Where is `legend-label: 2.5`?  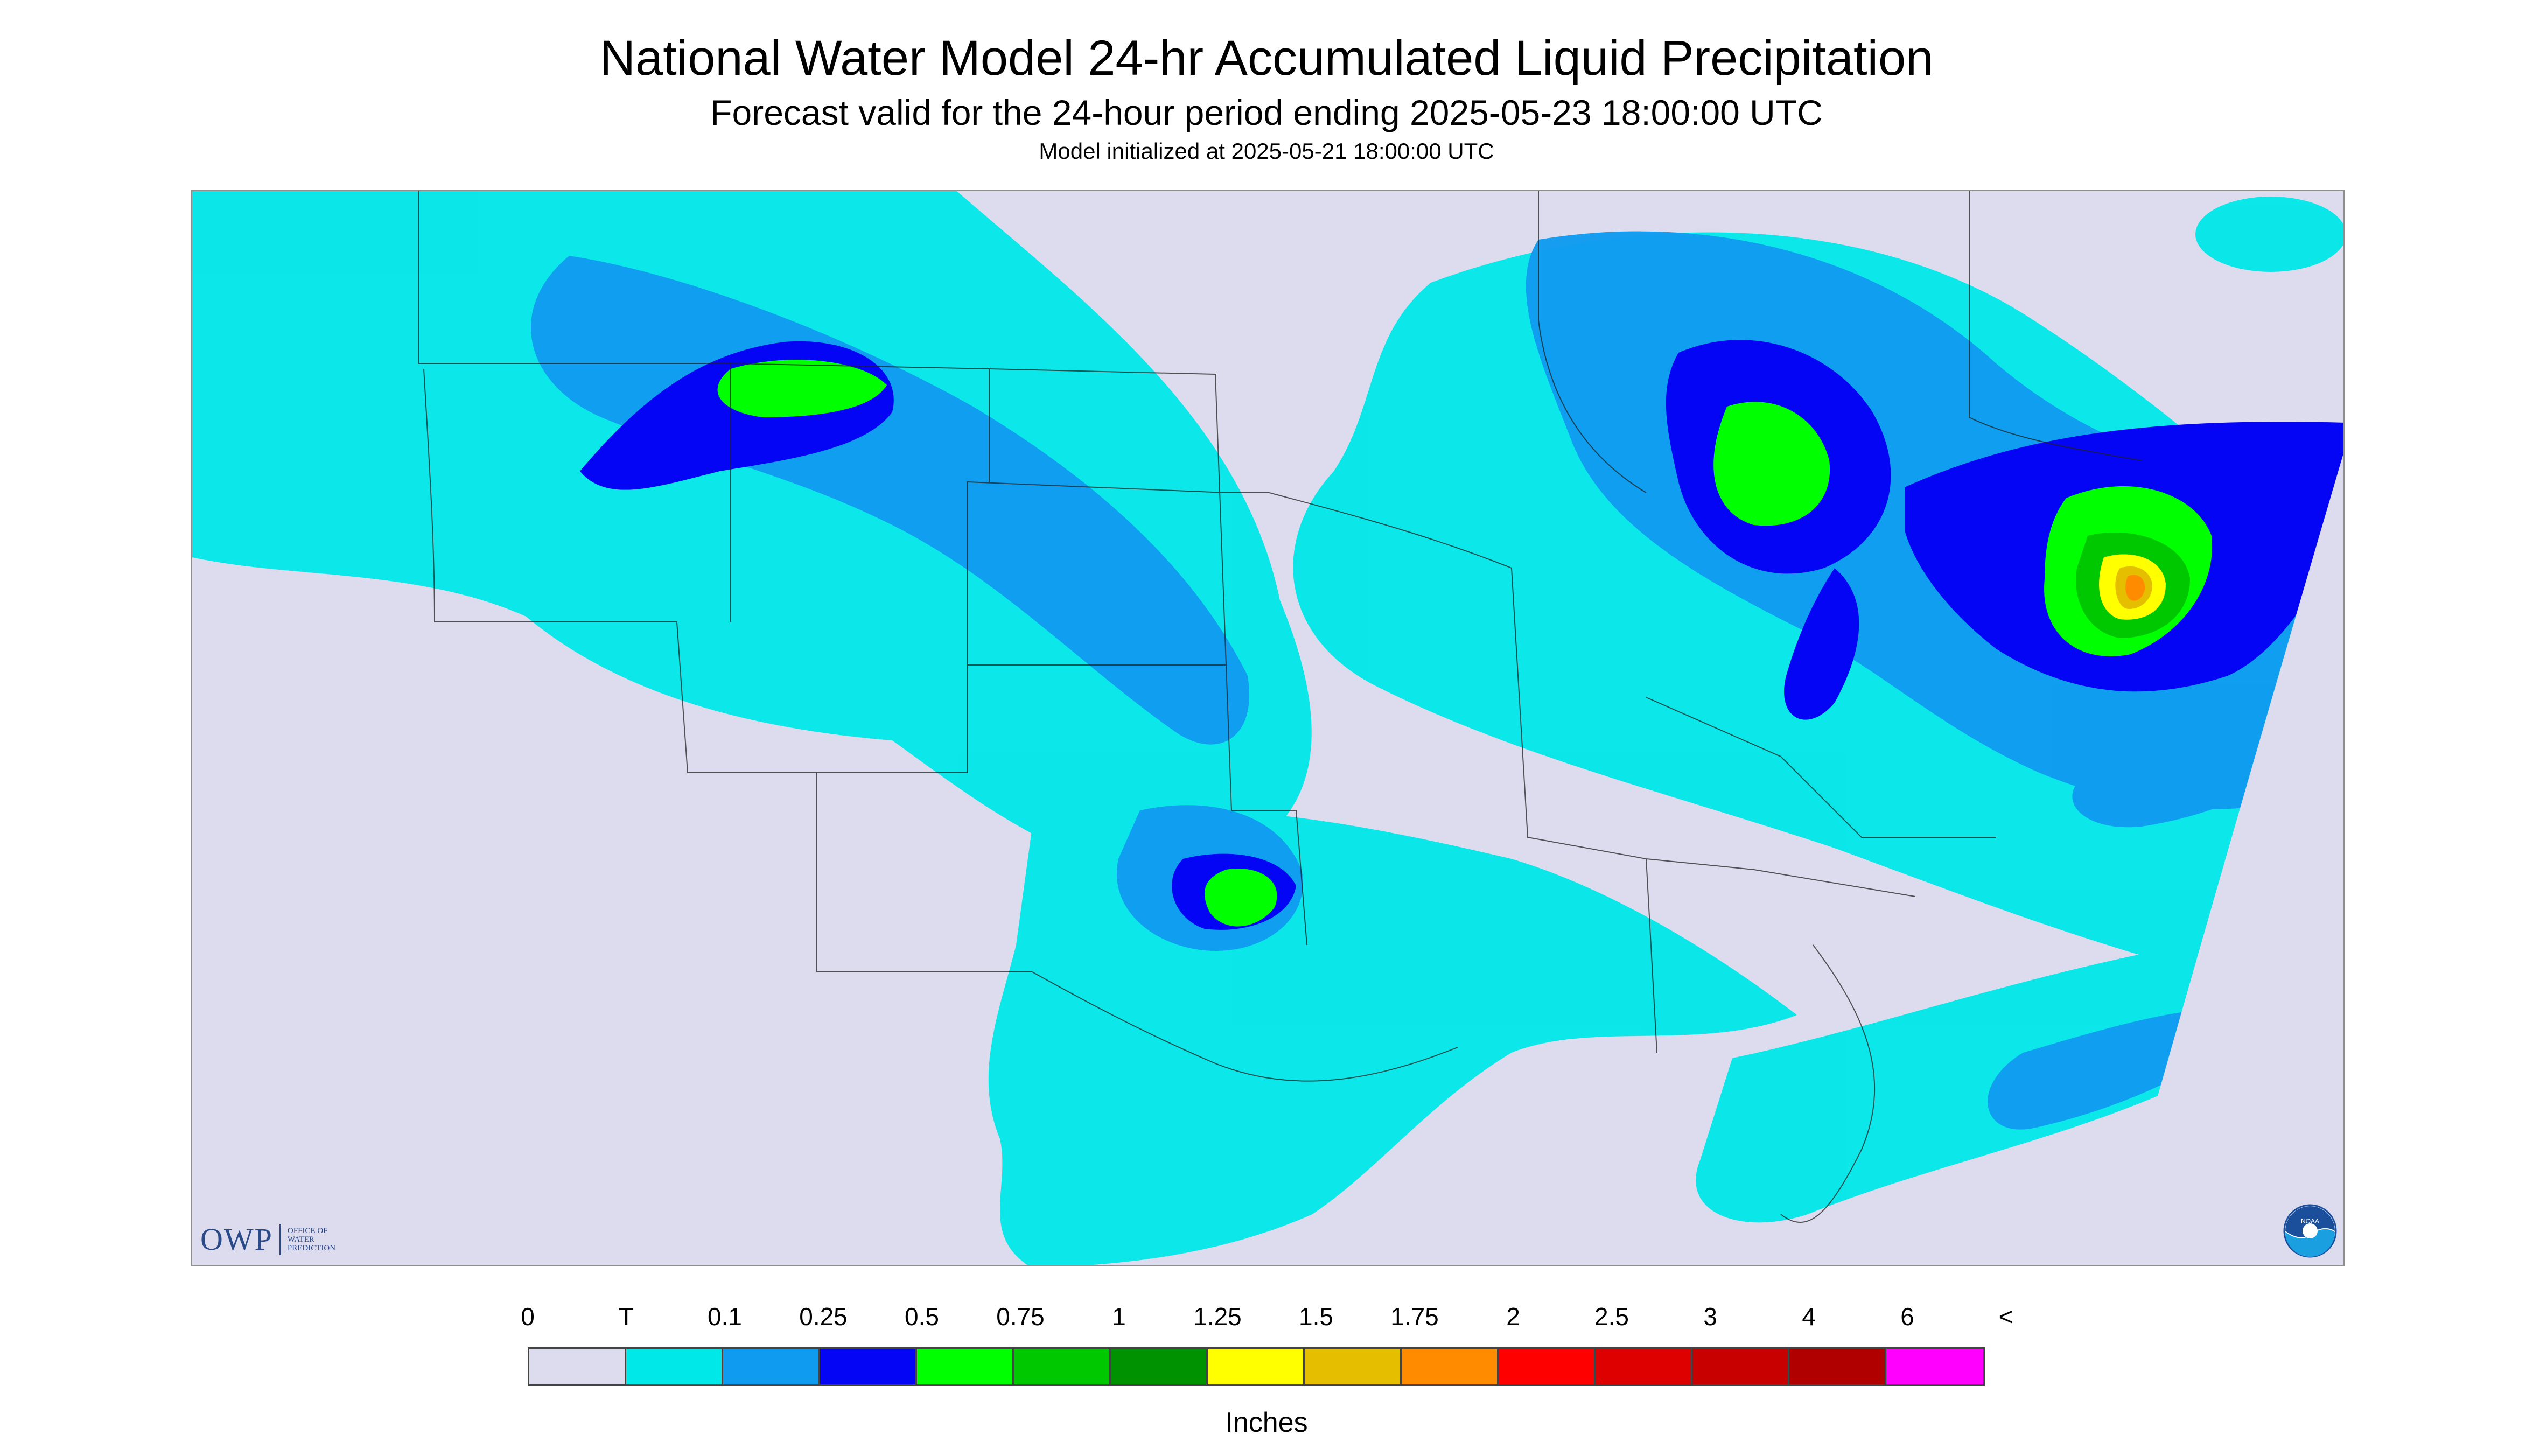
legend-label: 2.5 is located at coordinates (1611, 1317).